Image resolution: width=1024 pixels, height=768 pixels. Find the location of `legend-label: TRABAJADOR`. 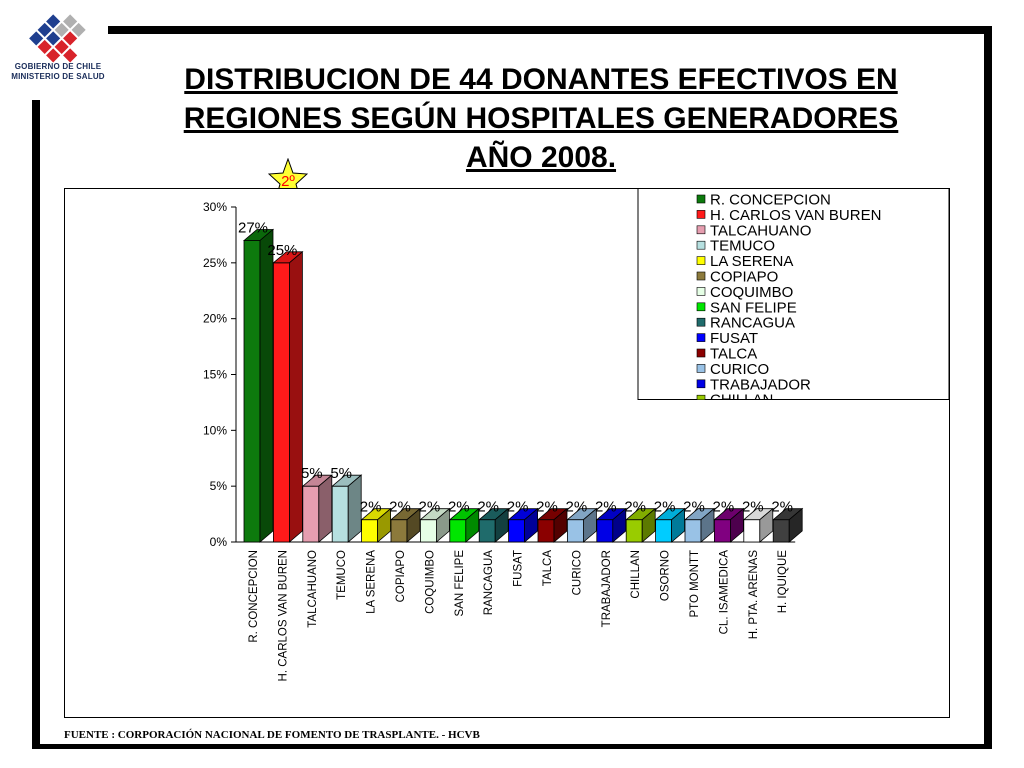

legend-label: TRABAJADOR is located at coordinates (760, 384).